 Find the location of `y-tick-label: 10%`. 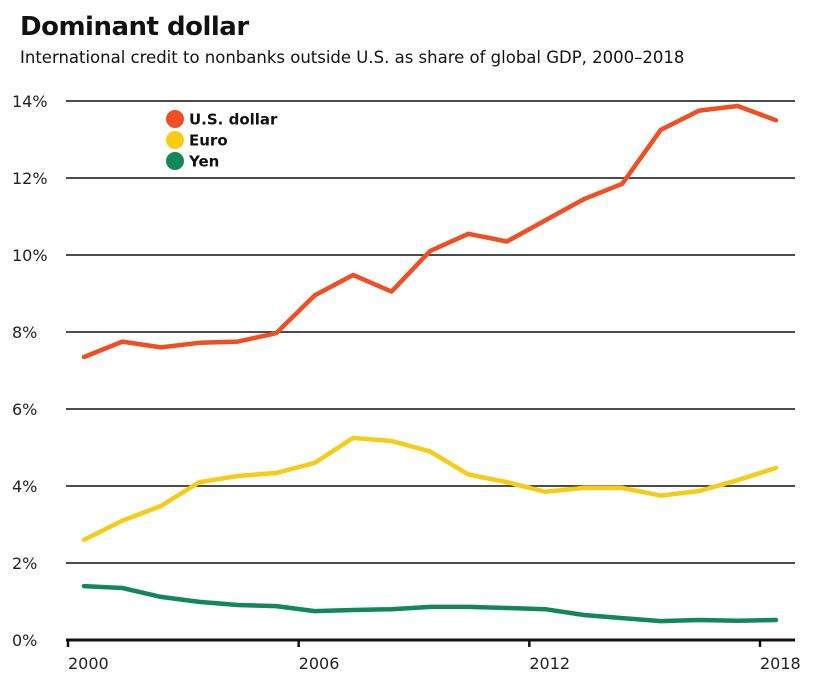

y-tick-label: 10% is located at coordinates (30, 255).